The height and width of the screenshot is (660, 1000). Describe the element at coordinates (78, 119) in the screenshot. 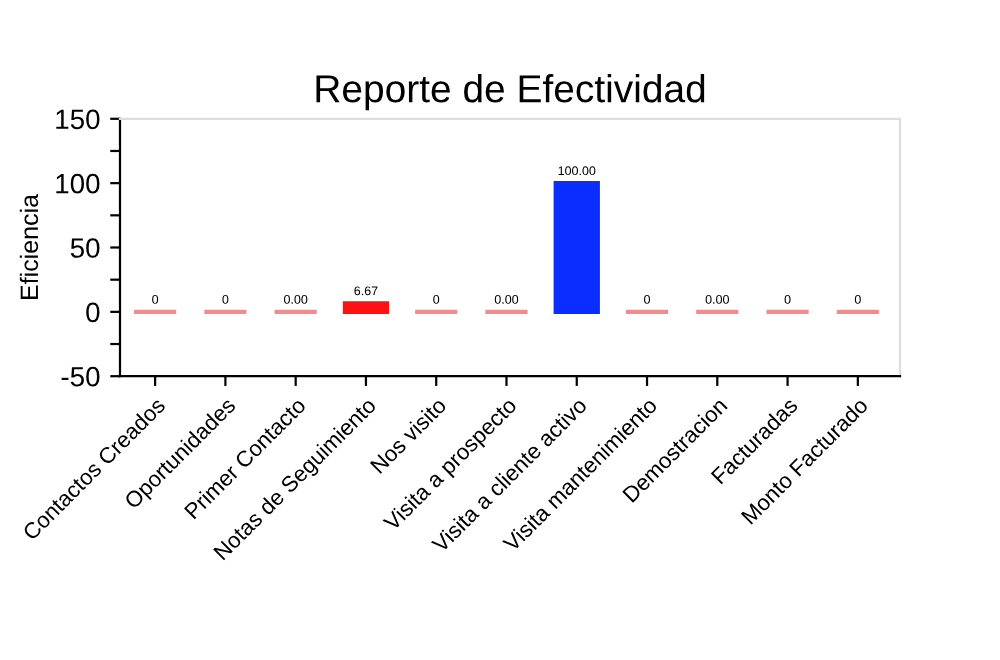

I see `y-tick-label: 150` at that location.